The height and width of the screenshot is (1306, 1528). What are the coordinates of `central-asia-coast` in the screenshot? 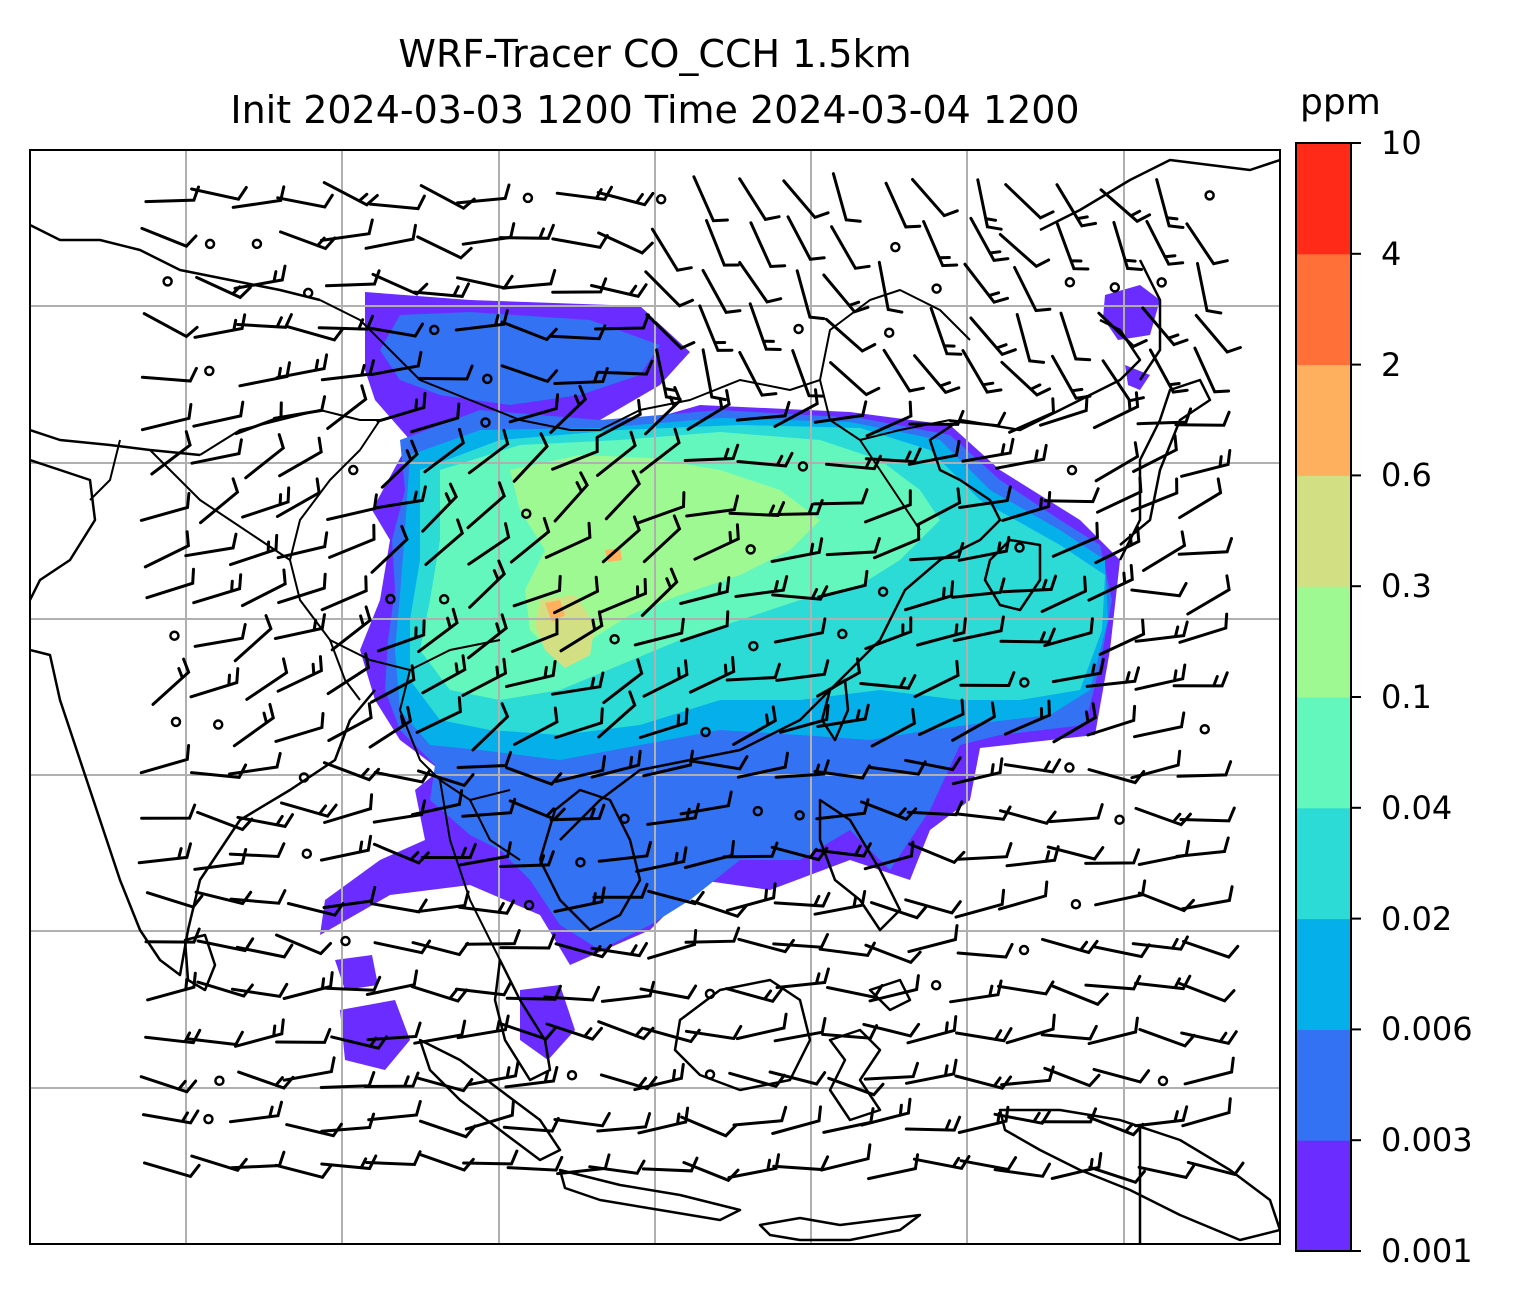 It's located at (175, 262).